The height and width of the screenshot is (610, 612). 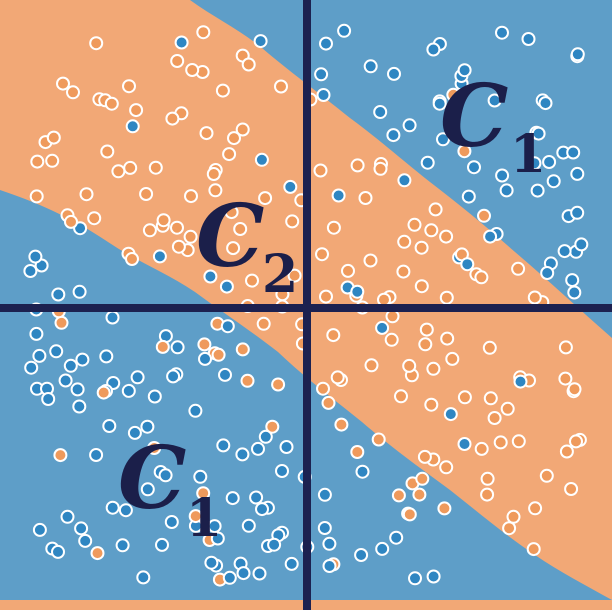 I want to click on label-c2-center-sub: 2, so click(x=280, y=274).